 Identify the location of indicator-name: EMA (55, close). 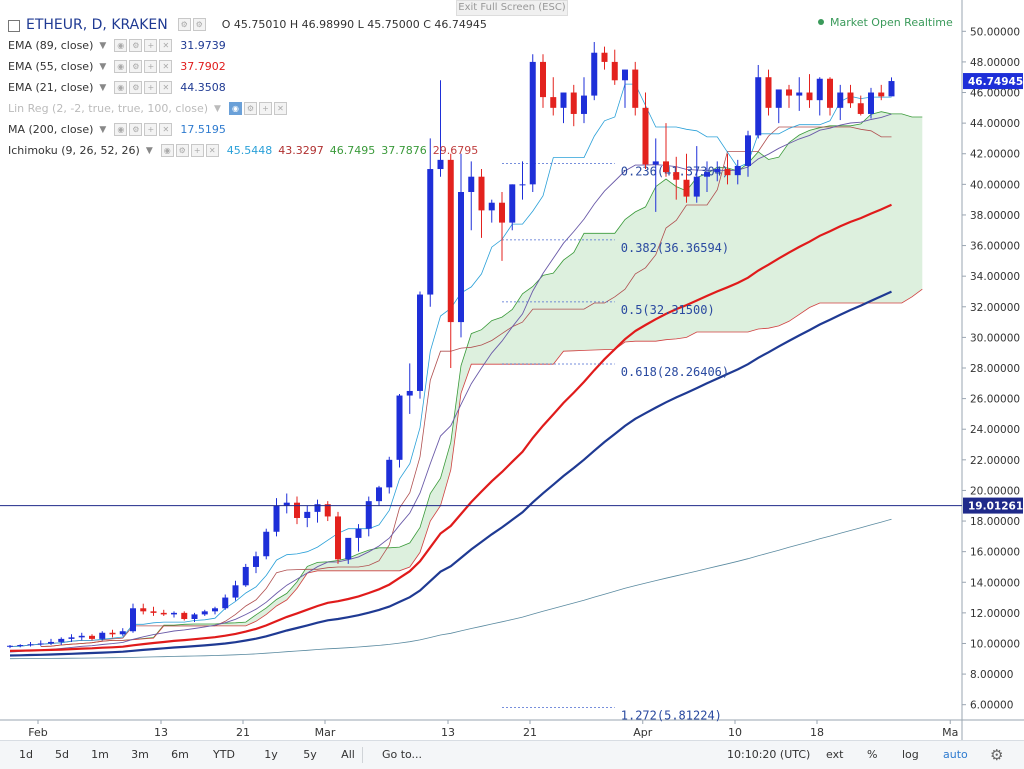
(51, 66).